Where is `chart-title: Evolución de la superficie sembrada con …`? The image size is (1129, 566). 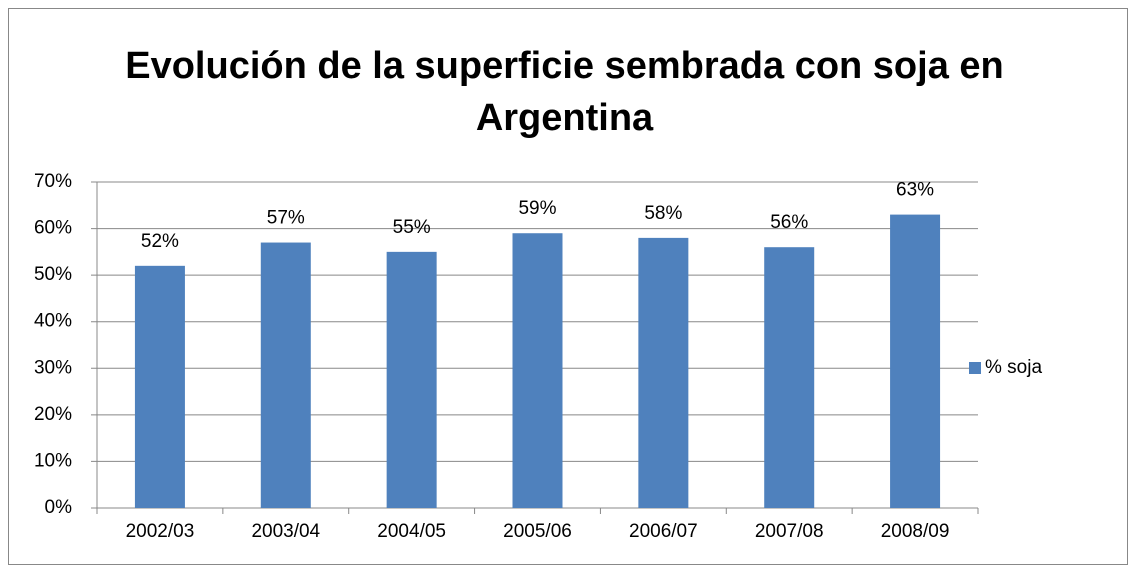 chart-title: Evolución de la superficie sembrada con … is located at coordinates (564, 92).